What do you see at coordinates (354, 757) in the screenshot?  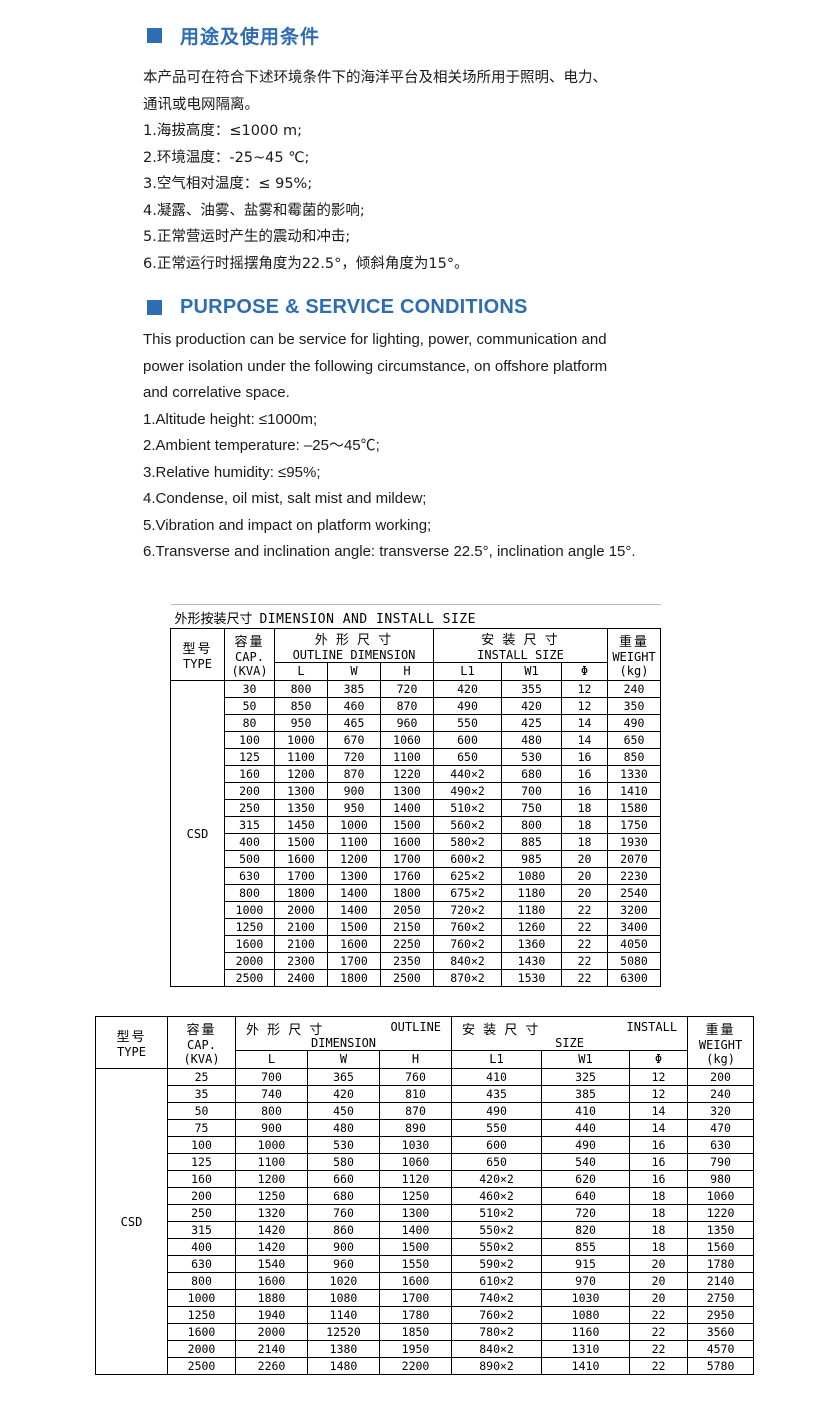 I see `table-cell-W: 720` at bounding box center [354, 757].